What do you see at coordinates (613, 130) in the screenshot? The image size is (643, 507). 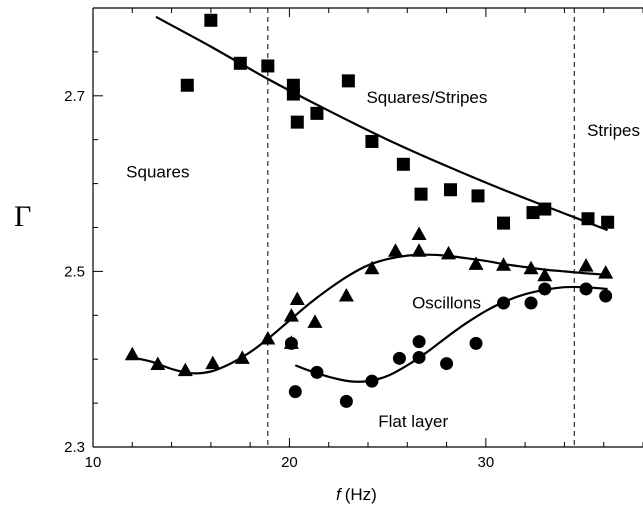 I see `region-label: Stripes` at bounding box center [613, 130].